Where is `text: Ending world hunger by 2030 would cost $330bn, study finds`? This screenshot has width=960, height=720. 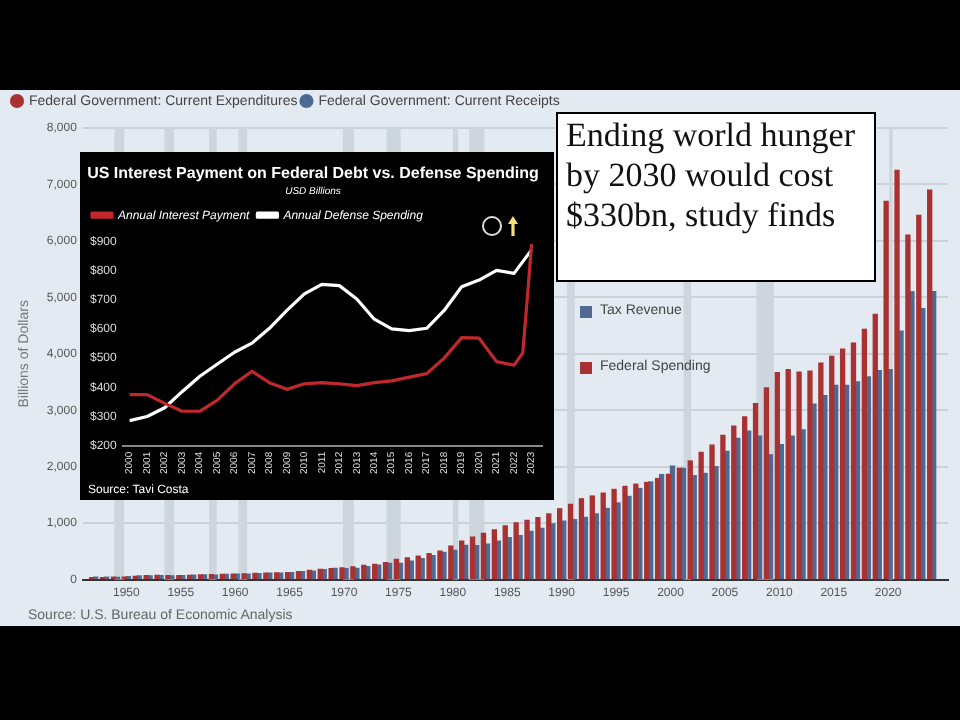 text: Ending world hunger by 2030 would cost $330bn, study finds is located at coordinates (710, 175).